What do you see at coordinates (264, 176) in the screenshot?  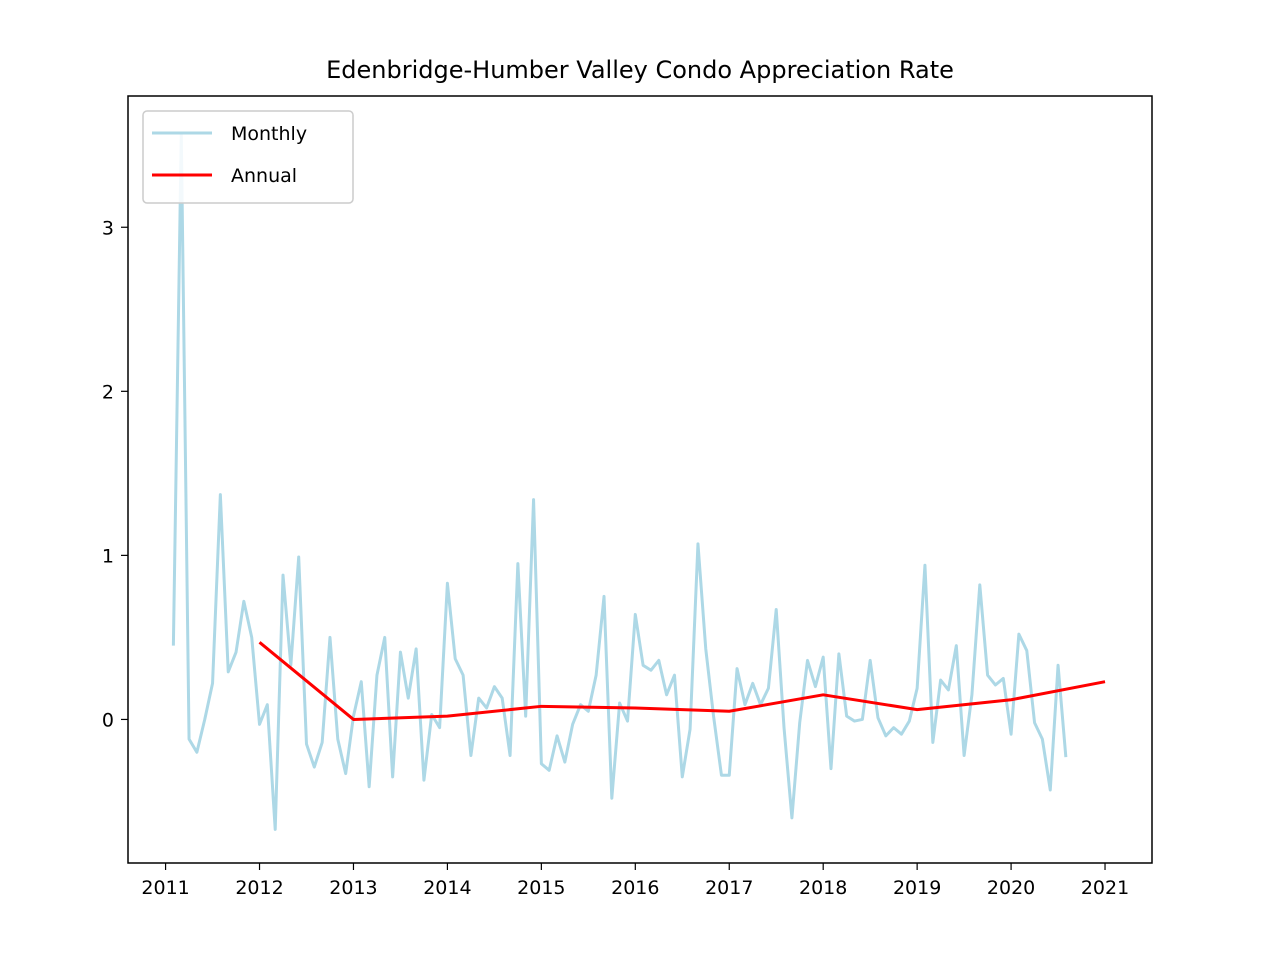 I see `legend-label-annual: Annual` at bounding box center [264, 176].